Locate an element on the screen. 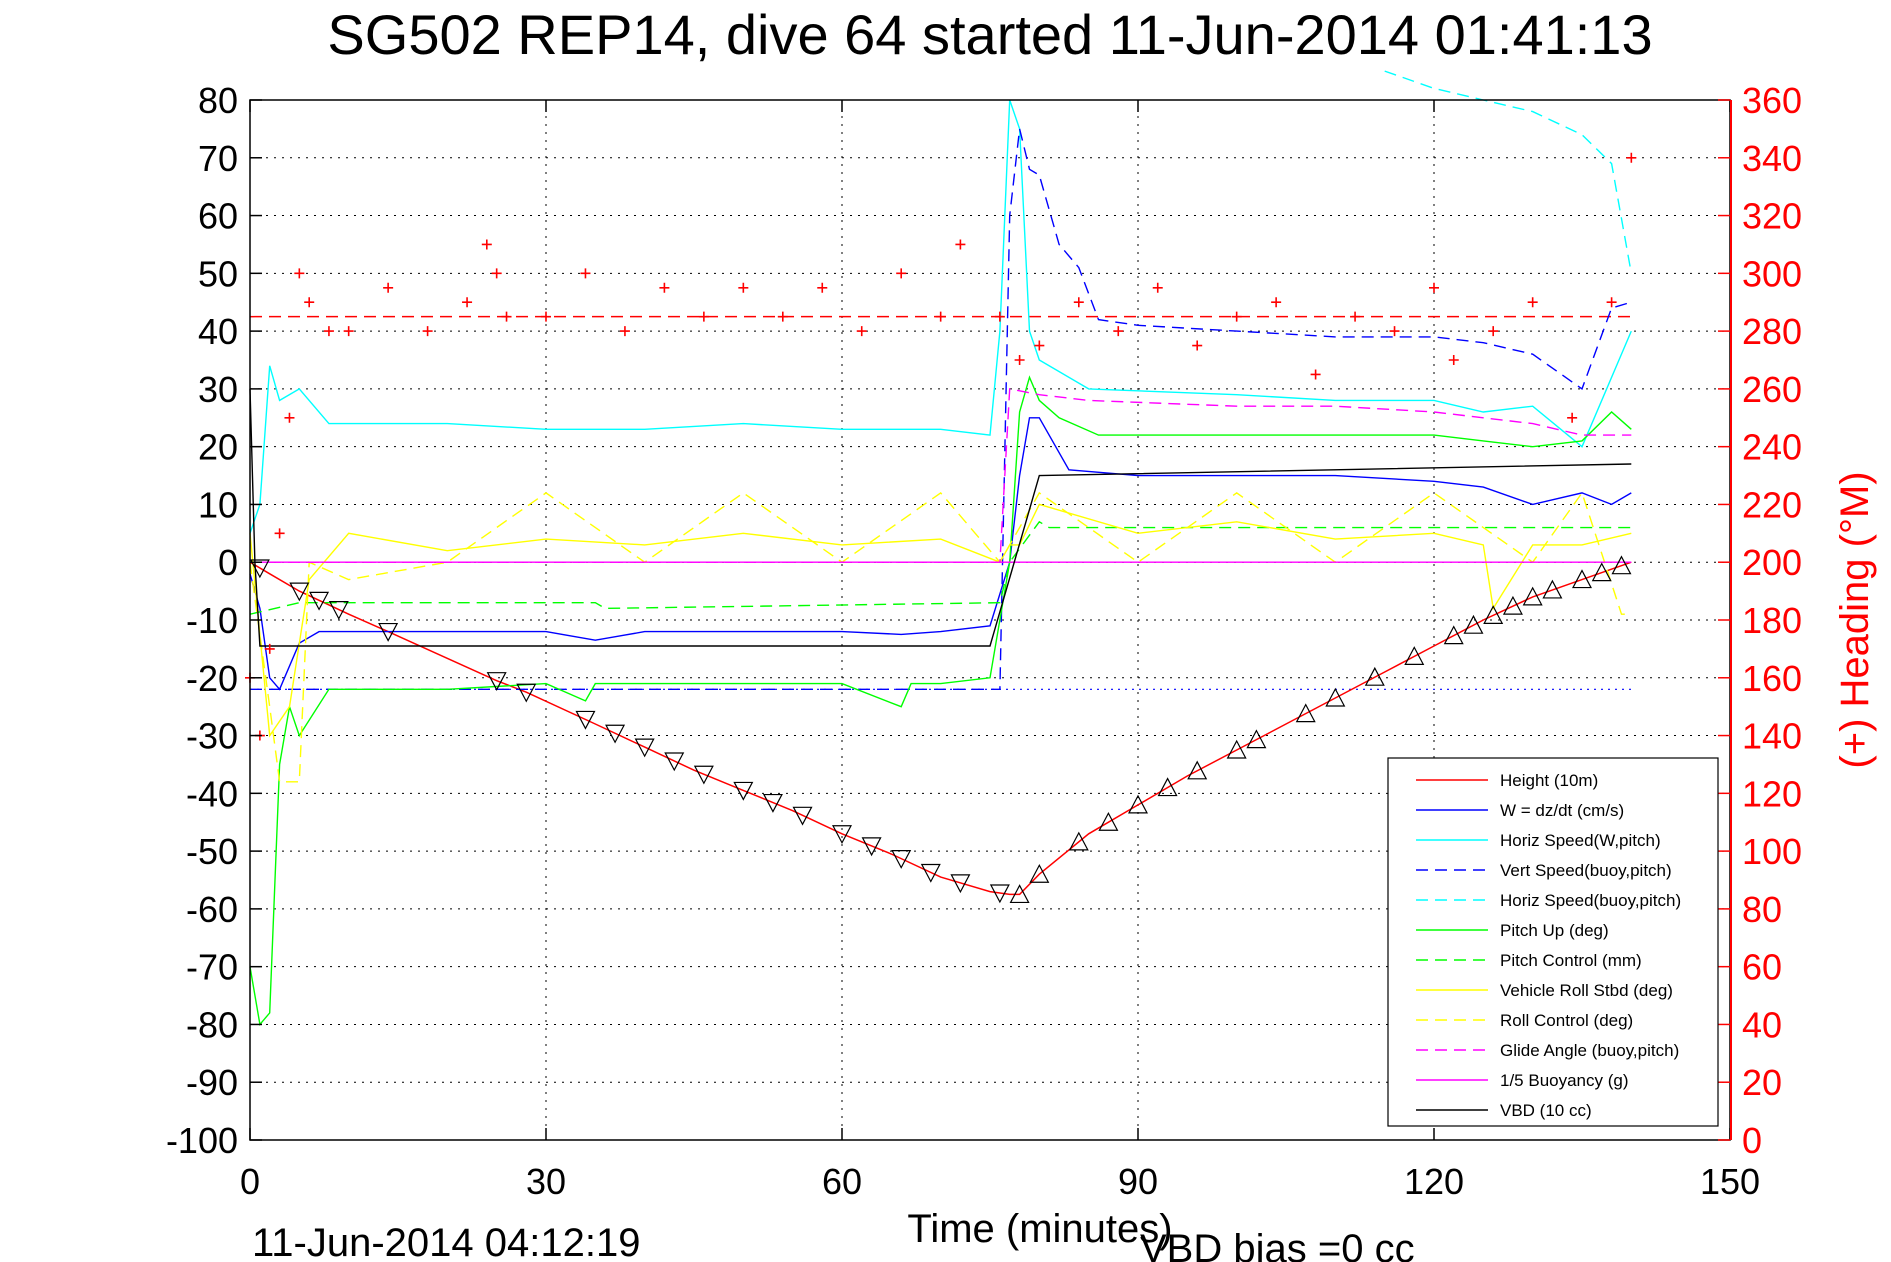  y2-tick-label: 240 is located at coordinates (1772, 447).